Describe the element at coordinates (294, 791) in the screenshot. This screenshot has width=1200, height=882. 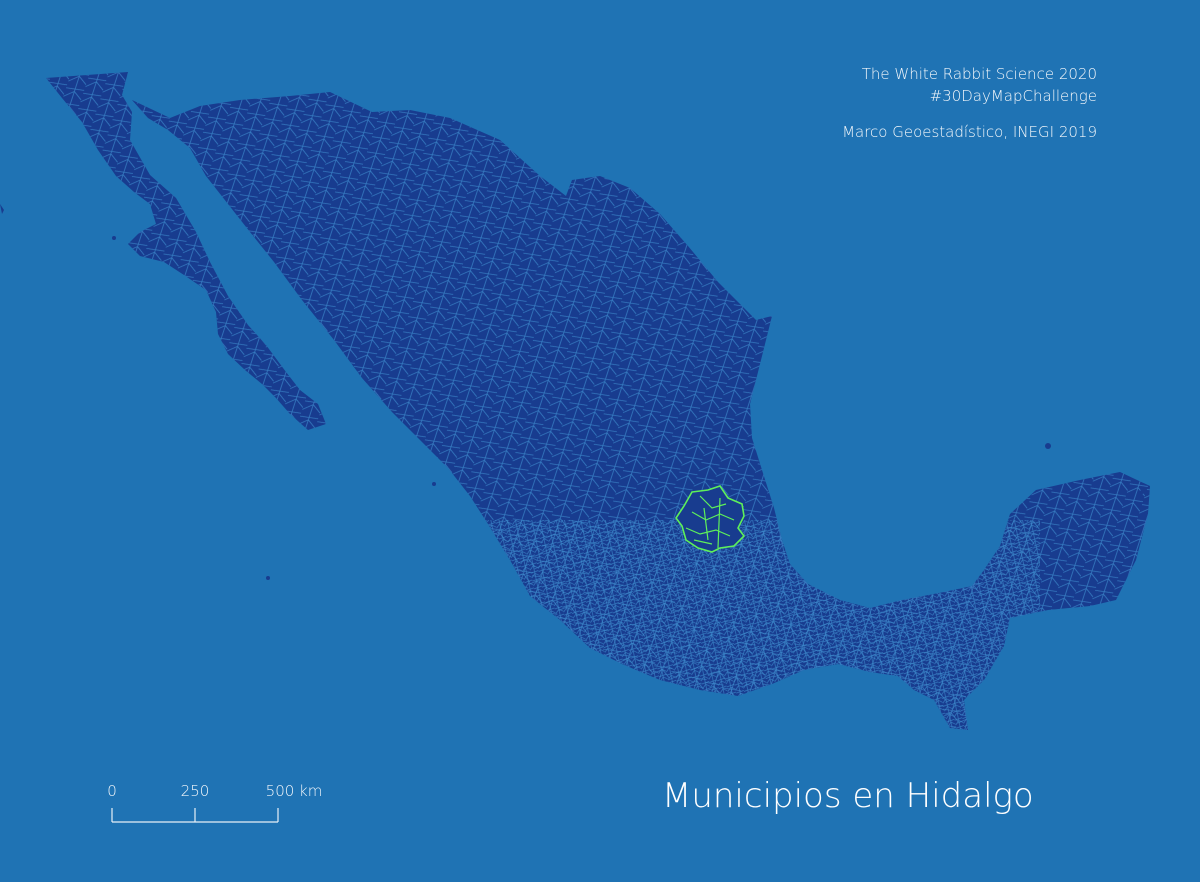
I see `scale-label-500: 500 km` at that location.